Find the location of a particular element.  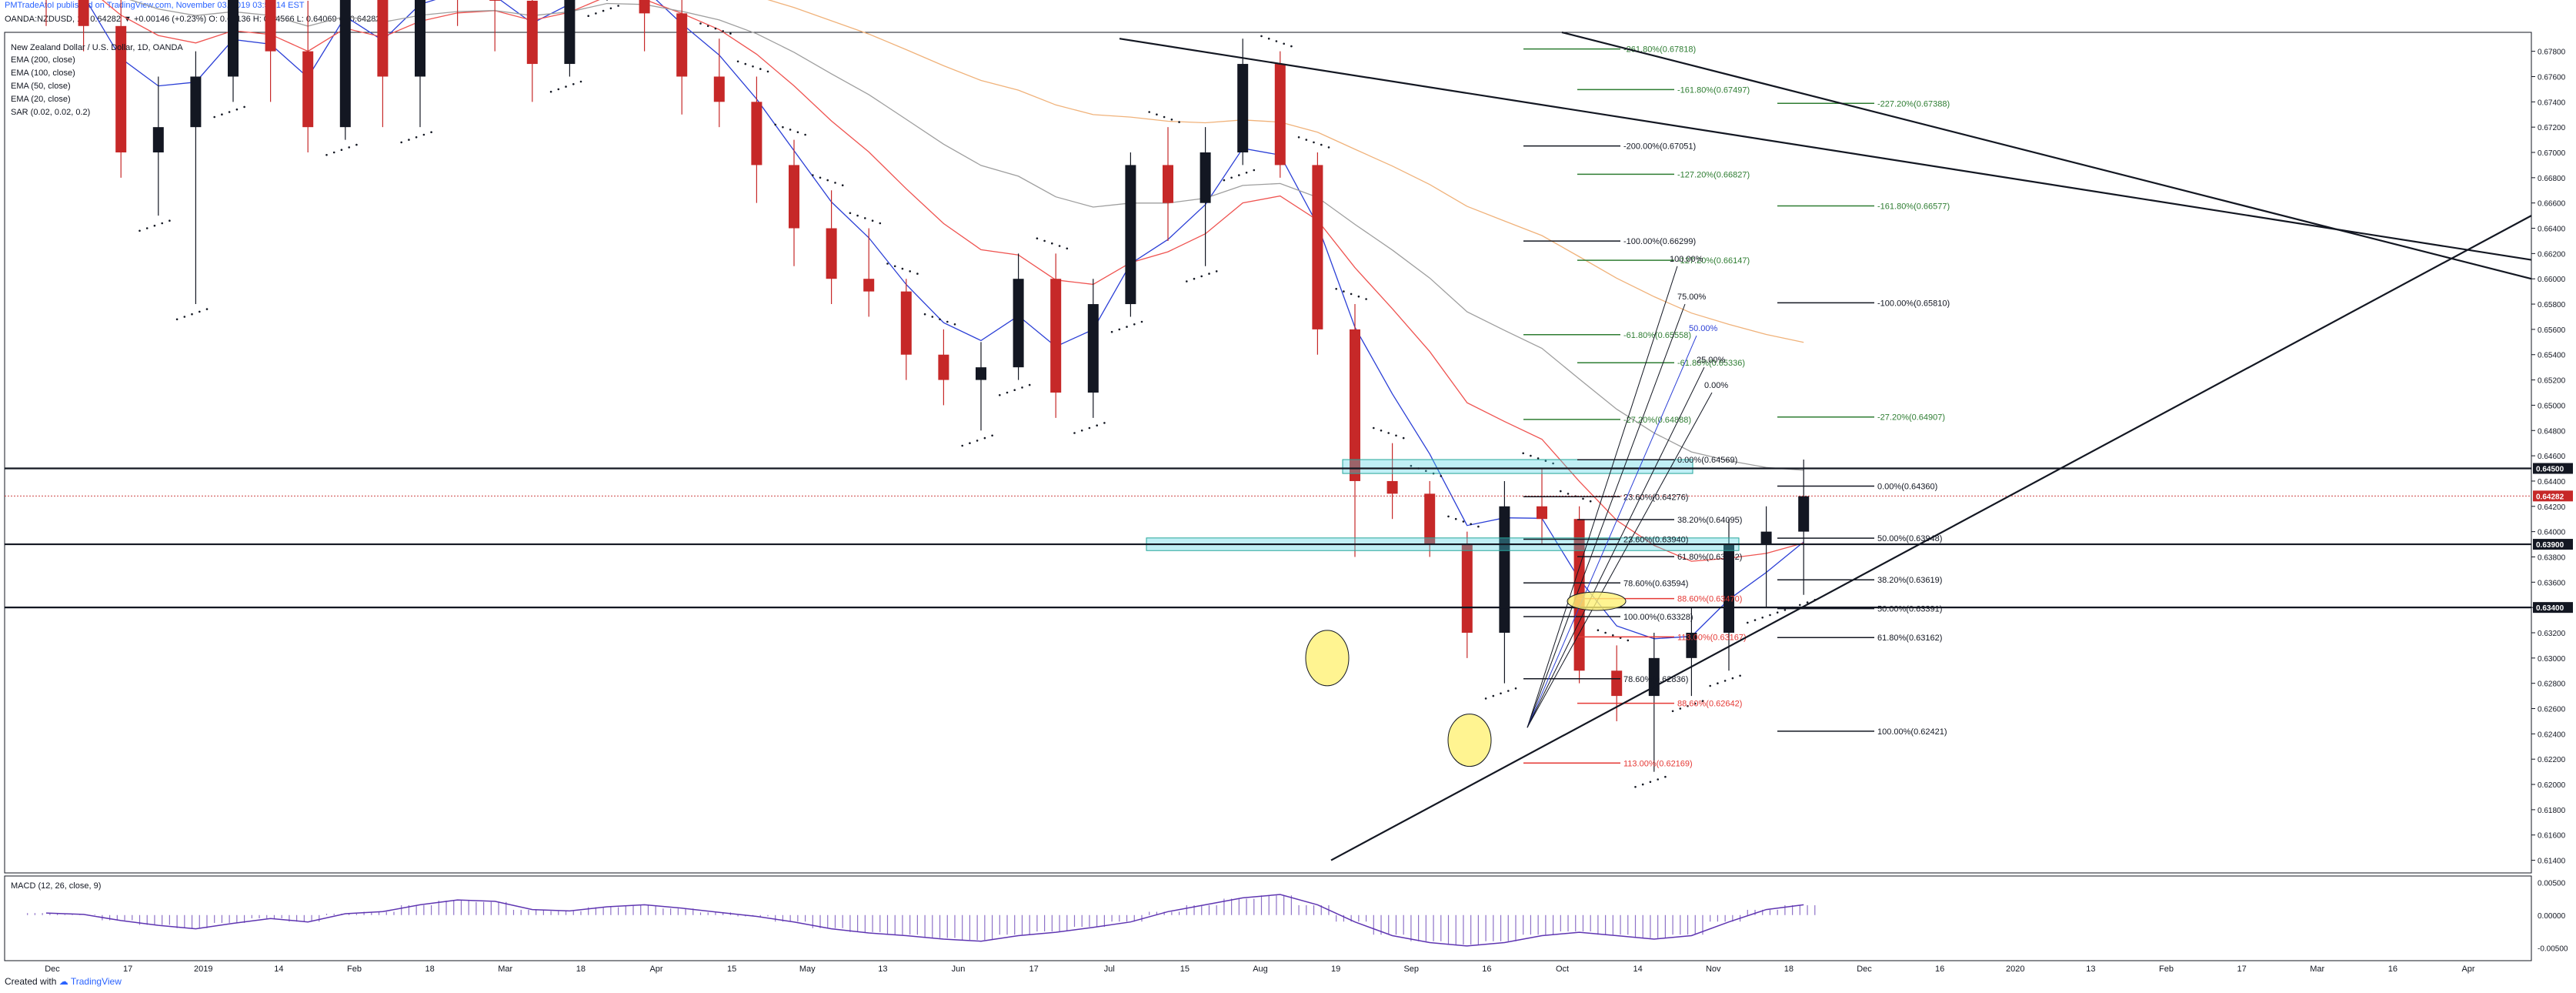

x-tick-label: 2020 is located at coordinates (2015, 970).